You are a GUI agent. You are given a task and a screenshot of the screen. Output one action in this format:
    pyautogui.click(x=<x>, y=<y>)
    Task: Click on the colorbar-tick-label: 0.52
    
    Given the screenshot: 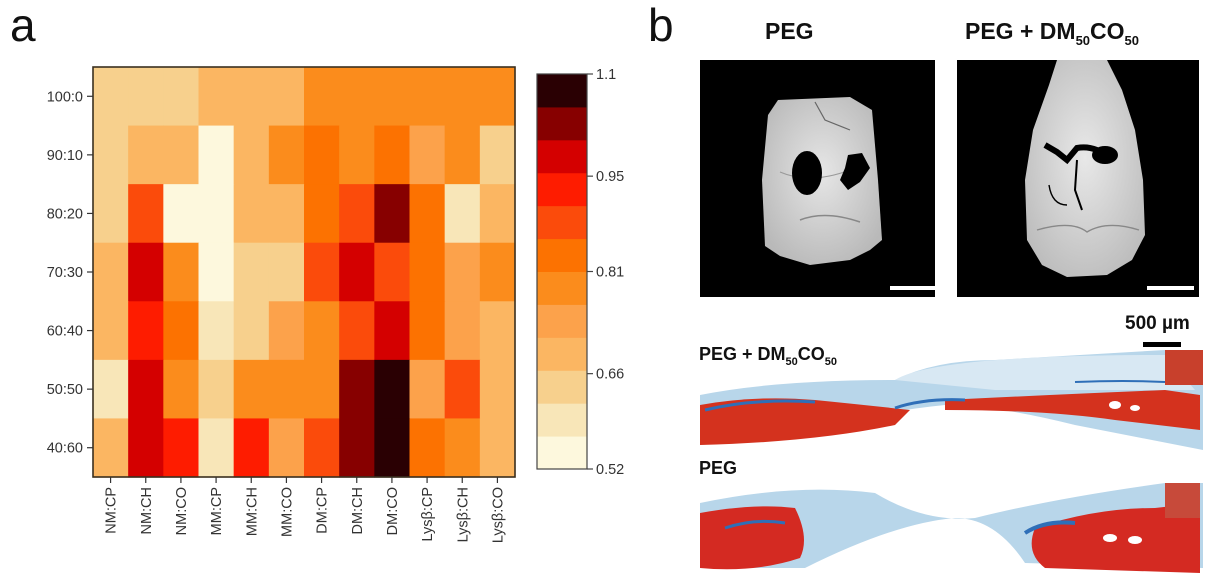 What is the action you would take?
    pyautogui.click(x=610, y=470)
    